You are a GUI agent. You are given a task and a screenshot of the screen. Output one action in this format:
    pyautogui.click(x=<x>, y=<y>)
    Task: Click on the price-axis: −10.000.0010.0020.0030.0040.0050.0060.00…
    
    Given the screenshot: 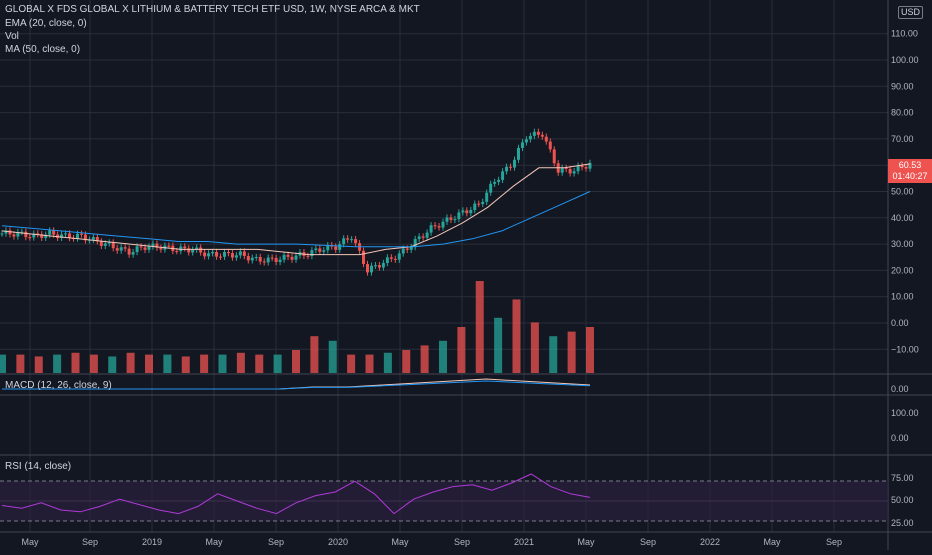 What is the action you would take?
    pyautogui.click(x=905, y=278)
    